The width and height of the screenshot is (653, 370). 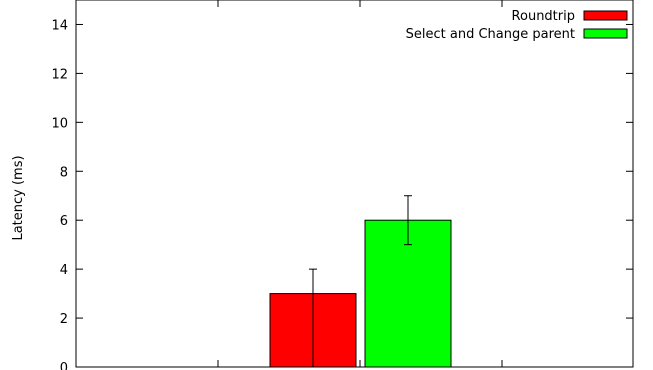 I want to click on legend-label: Select and Change parent, so click(x=490, y=34).